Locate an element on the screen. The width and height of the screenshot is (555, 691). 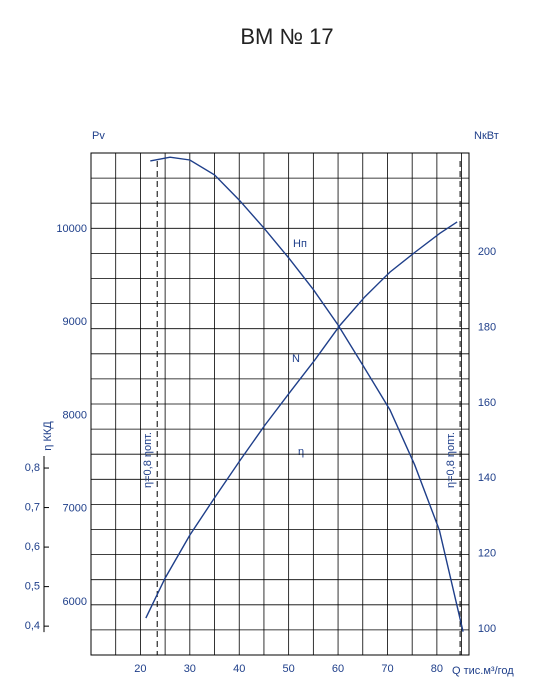
y3-tick-label: 0,5 is located at coordinates (32, 587).